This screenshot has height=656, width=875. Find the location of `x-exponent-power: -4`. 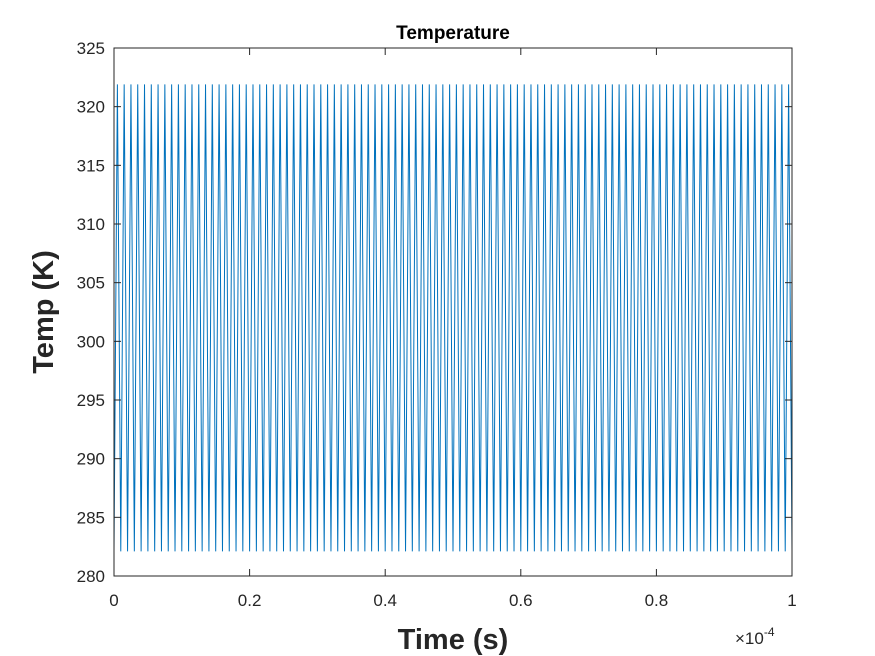

x-exponent-power: -4 is located at coordinates (769, 632).